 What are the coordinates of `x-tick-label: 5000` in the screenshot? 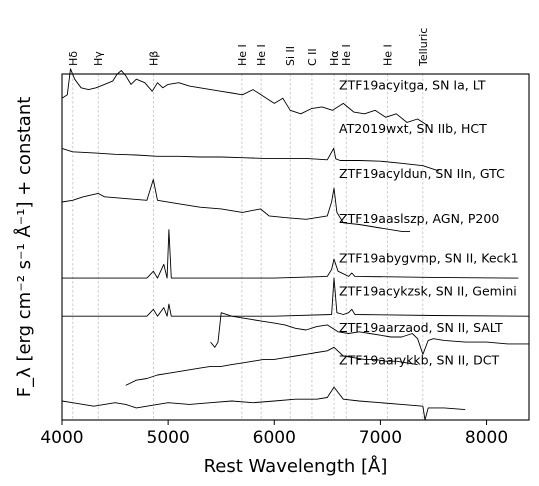 It's located at (168, 438).